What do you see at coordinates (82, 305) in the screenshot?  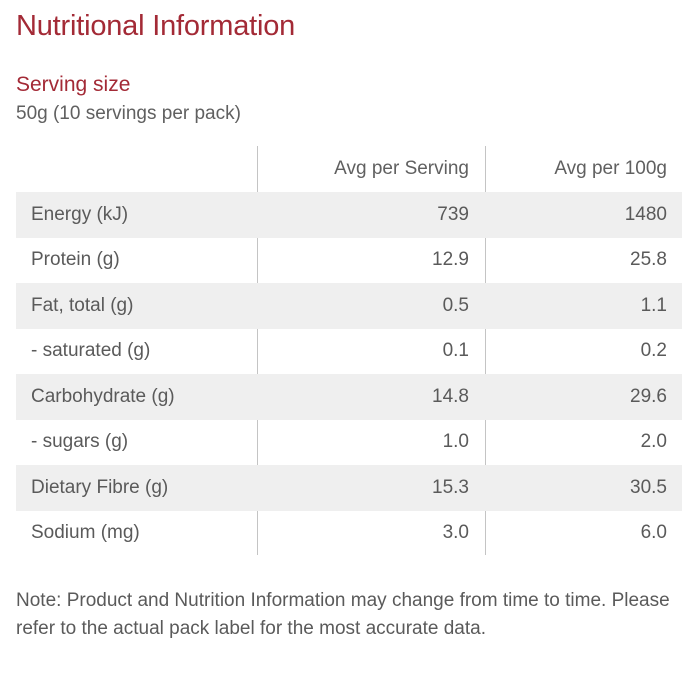 I see `nutrient-label: Fat, total (g)` at bounding box center [82, 305].